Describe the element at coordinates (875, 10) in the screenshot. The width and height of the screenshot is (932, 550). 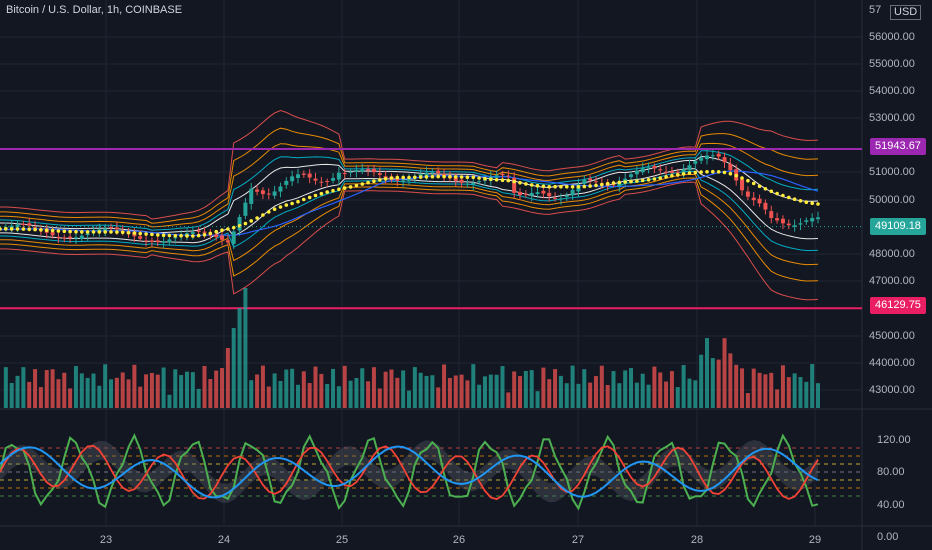
I see `price-axis-top-label: 57` at that location.